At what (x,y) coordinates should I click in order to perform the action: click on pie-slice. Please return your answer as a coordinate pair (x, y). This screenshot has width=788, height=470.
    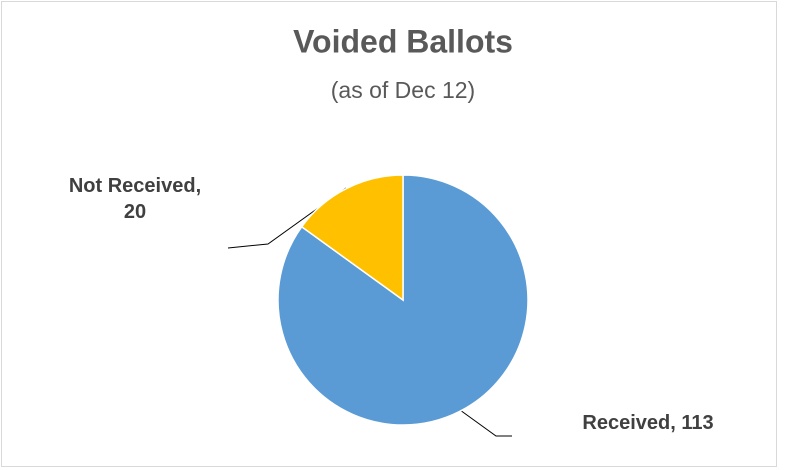
    Looking at the image, I should click on (352, 238).